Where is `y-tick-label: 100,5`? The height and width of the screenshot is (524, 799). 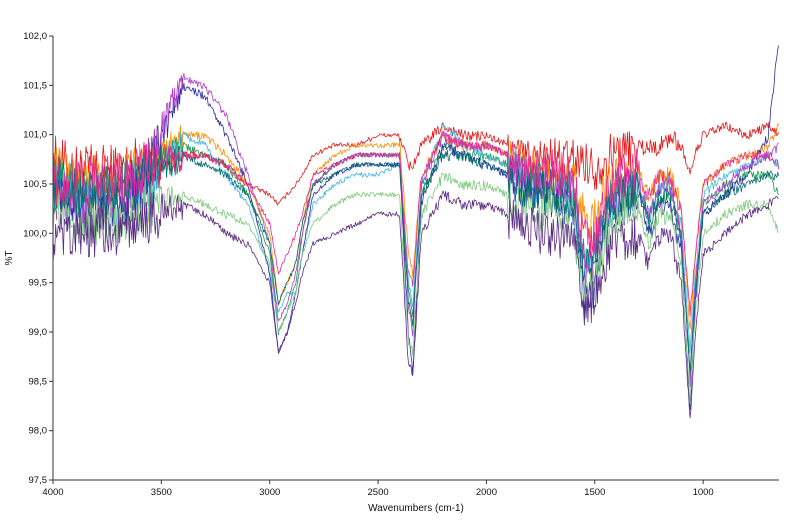 y-tick-label: 100,5 is located at coordinates (35, 184).